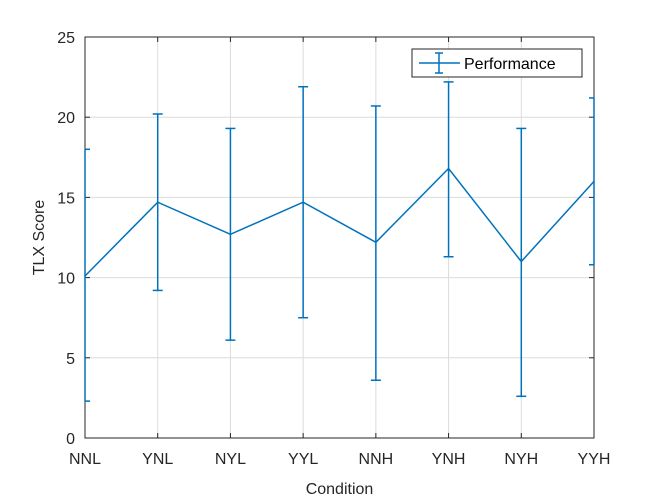  What do you see at coordinates (521, 459) in the screenshot?
I see `x-tick-label: NYH` at bounding box center [521, 459].